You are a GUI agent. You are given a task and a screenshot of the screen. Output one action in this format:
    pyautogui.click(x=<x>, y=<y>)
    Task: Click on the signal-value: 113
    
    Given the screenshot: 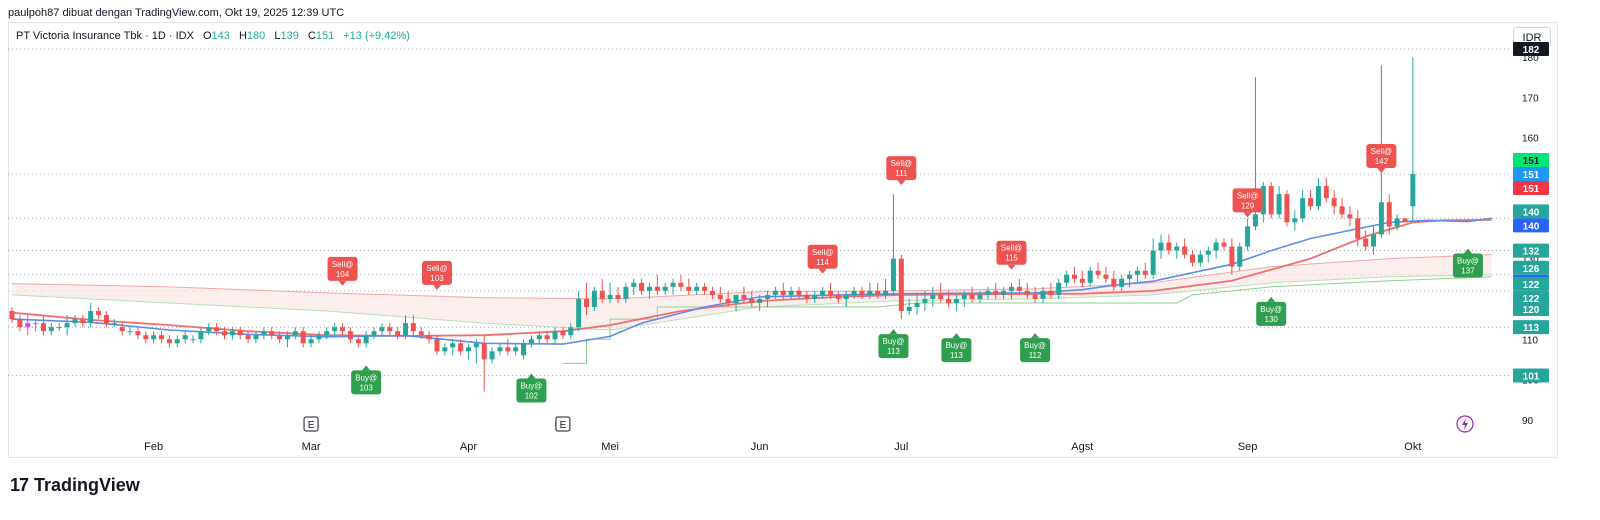 What is the action you would take?
    pyautogui.click(x=956, y=355)
    